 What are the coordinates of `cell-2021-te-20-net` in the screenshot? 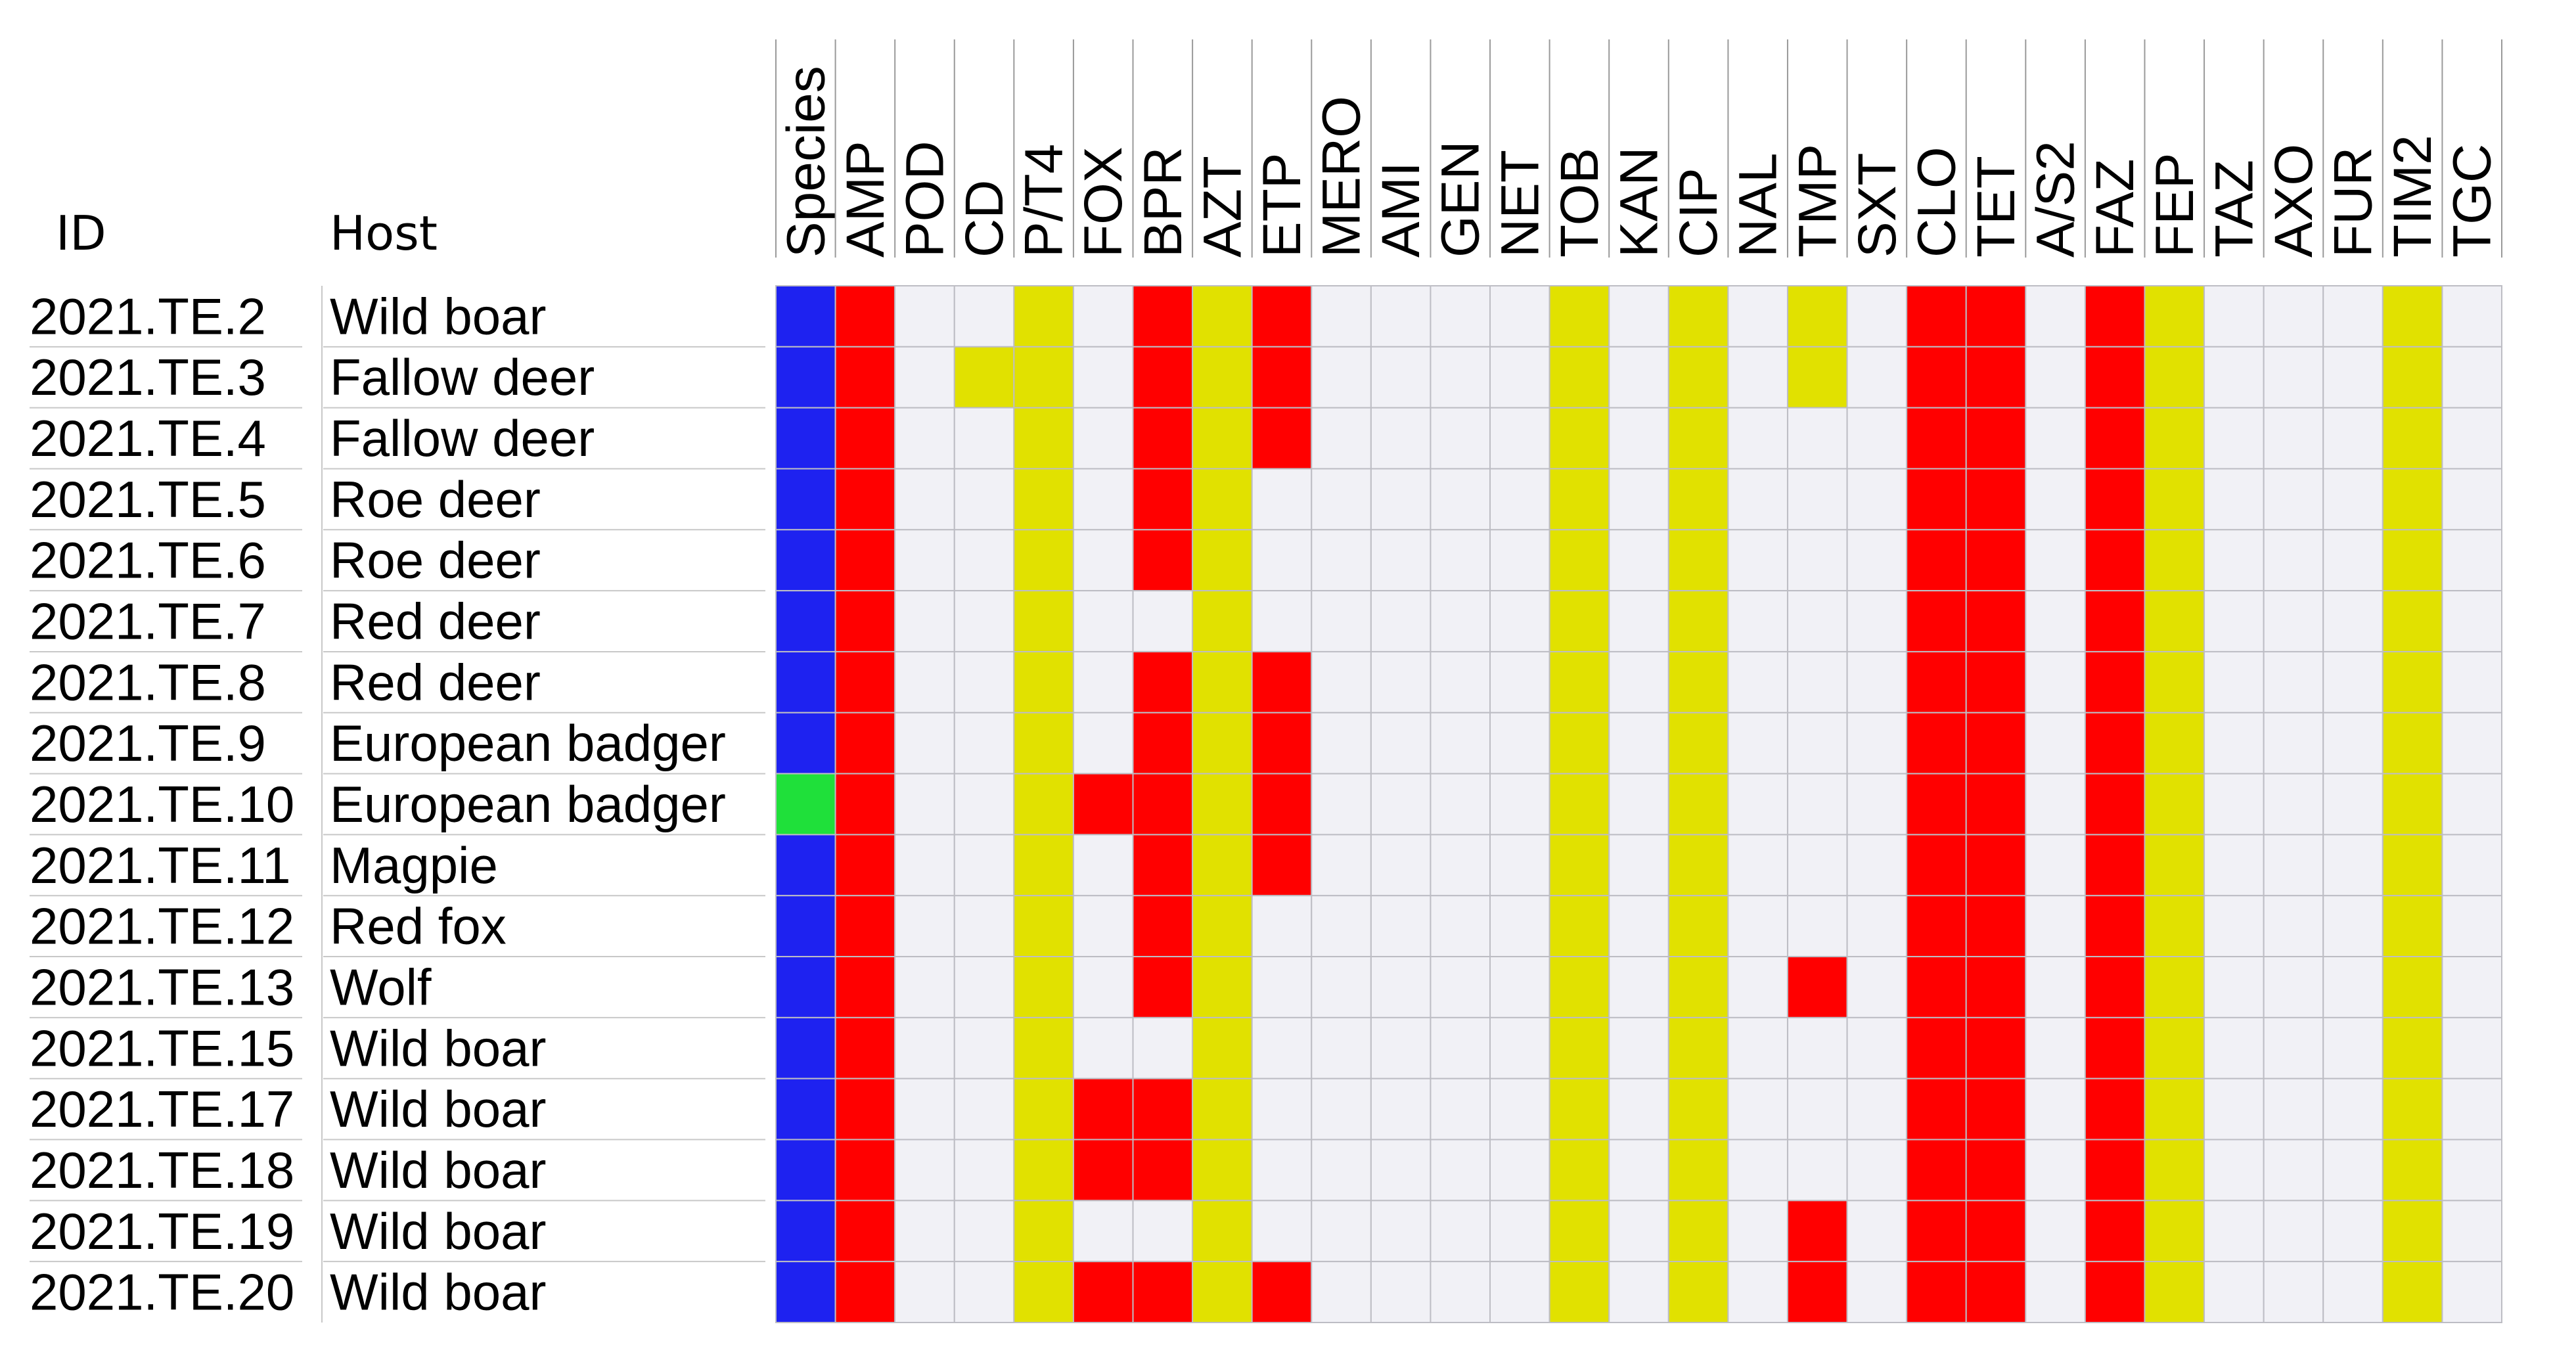 It's located at (1519, 1292).